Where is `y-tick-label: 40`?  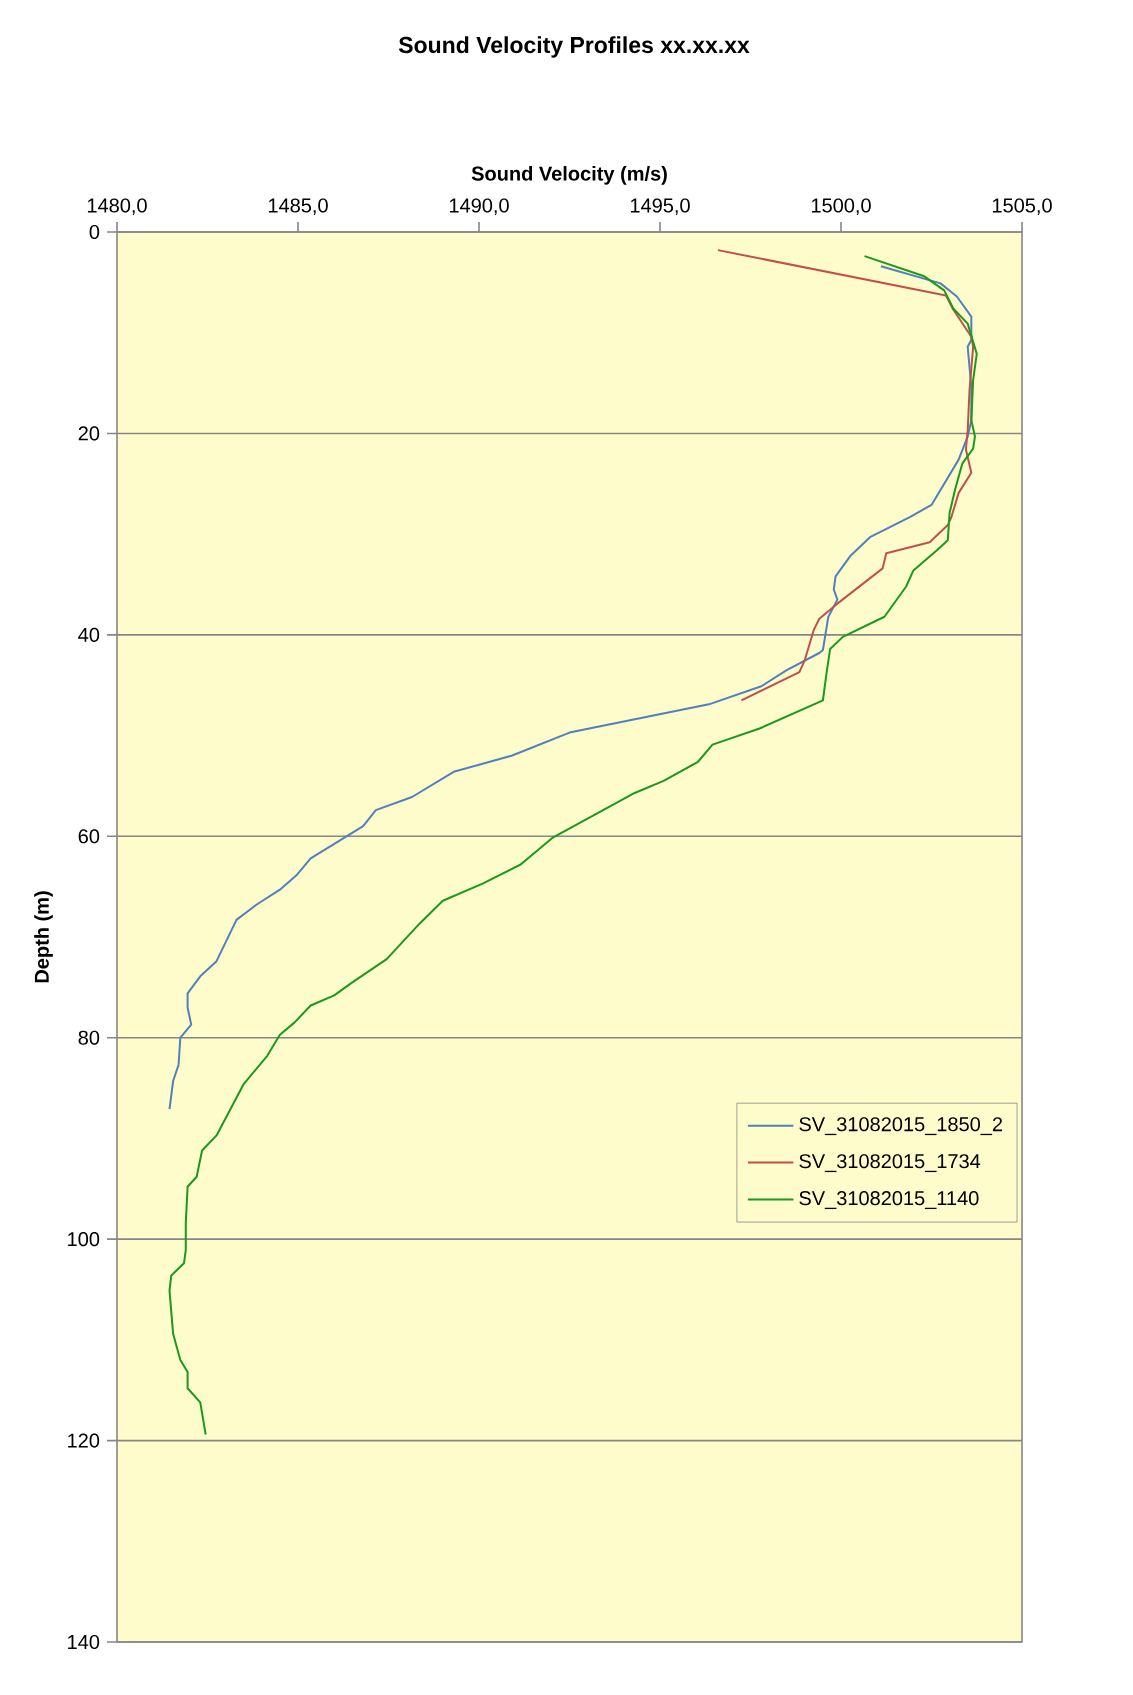 y-tick-label: 40 is located at coordinates (89, 634).